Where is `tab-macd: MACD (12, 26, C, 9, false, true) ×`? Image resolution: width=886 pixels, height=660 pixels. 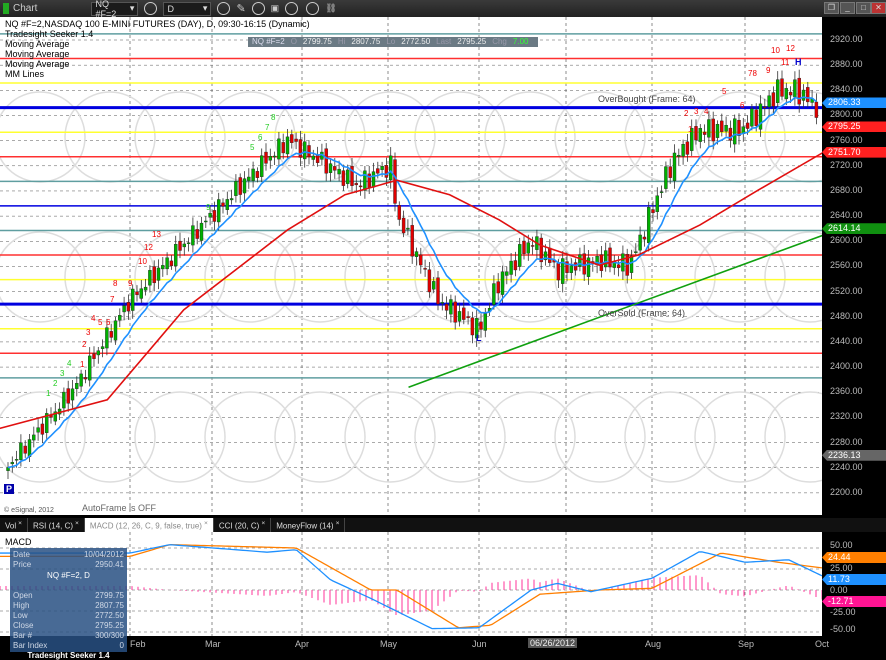 tab-macd: MACD (12, 26, C, 9, false, true) × is located at coordinates (149, 525).